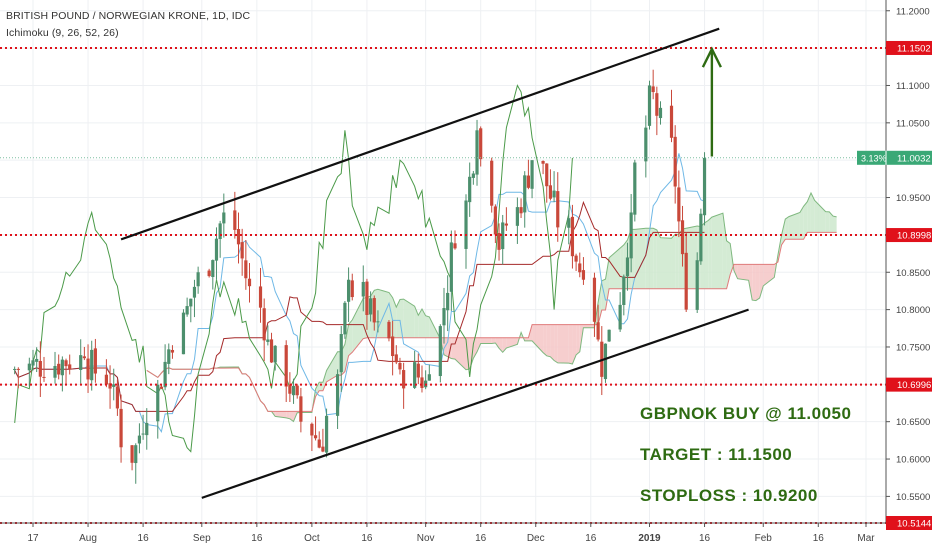 The height and width of the screenshot is (550, 932). I want to click on level-price-label: 10.5144, so click(914, 524).